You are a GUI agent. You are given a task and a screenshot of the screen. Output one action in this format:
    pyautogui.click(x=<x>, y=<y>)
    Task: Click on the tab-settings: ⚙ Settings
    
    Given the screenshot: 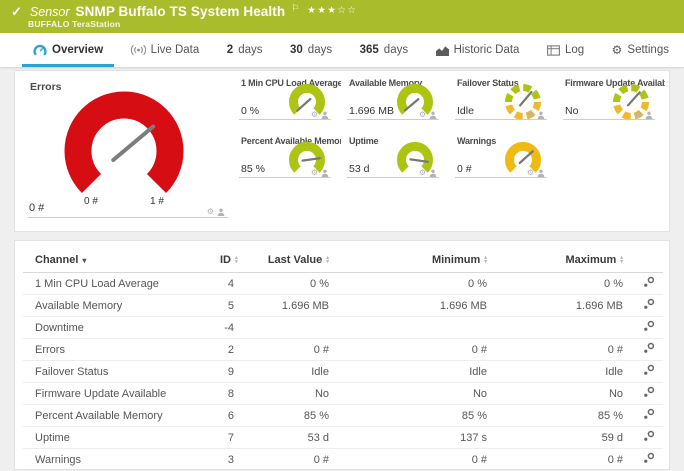 What is the action you would take?
    pyautogui.click(x=640, y=50)
    